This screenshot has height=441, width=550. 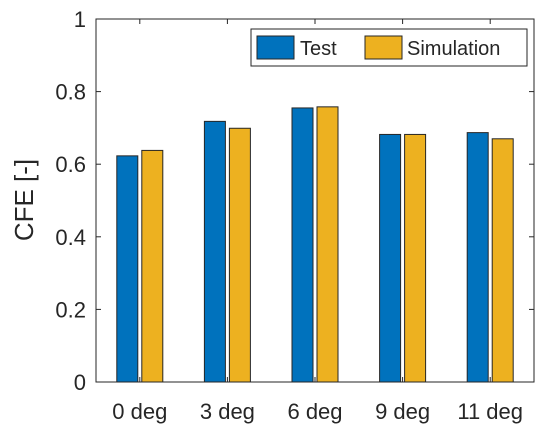 What do you see at coordinates (70, 92) in the screenshot?
I see `y-tick-label: 0.8` at bounding box center [70, 92].